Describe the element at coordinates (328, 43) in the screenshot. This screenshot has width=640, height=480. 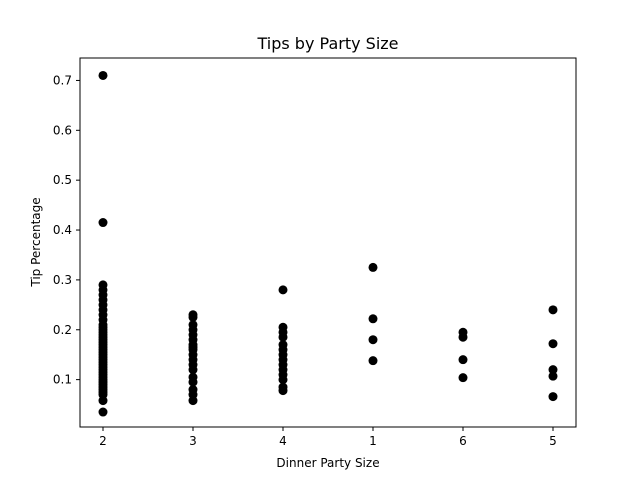
I see `chart-title: Tips by Party Size` at that location.